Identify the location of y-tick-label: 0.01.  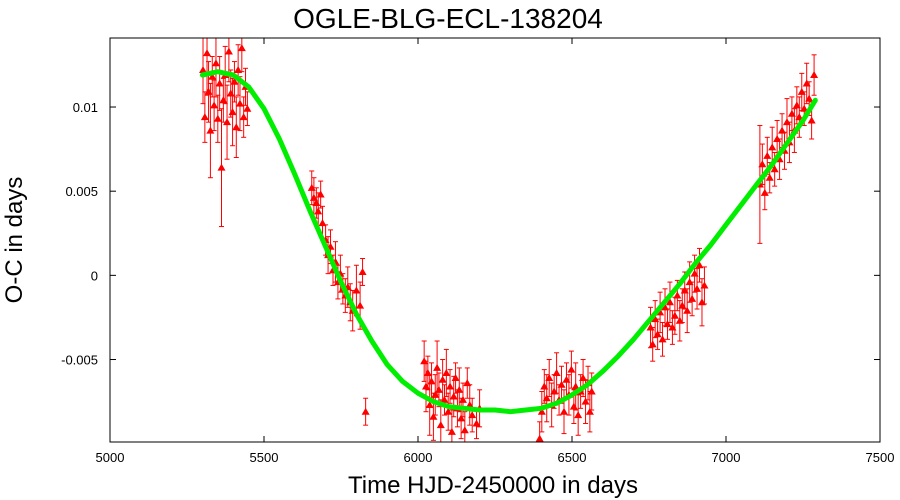
(85, 107).